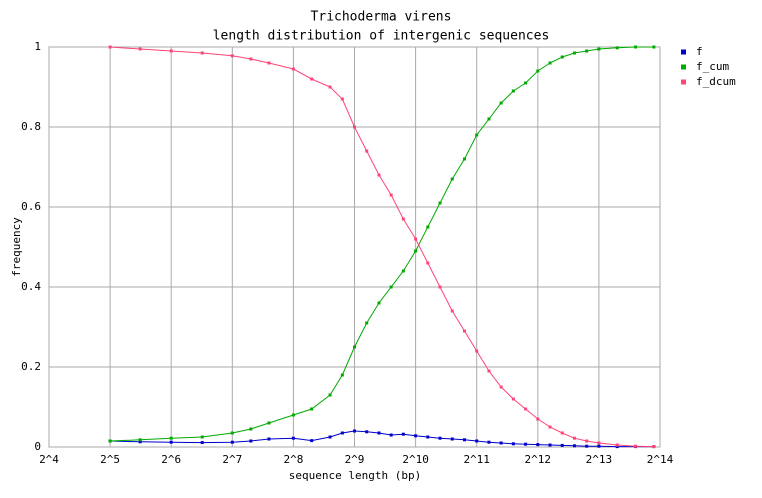 The image size is (762, 498). I want to click on x-tick-label: 2^6, so click(171, 459).